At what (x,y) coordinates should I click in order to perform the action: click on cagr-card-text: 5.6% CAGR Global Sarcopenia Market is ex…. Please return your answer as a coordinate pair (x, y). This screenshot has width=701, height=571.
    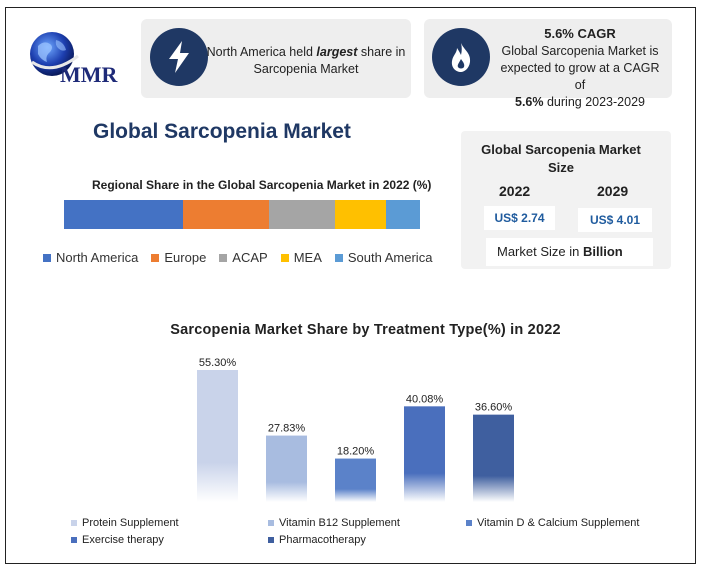
    Looking at the image, I should click on (580, 68).